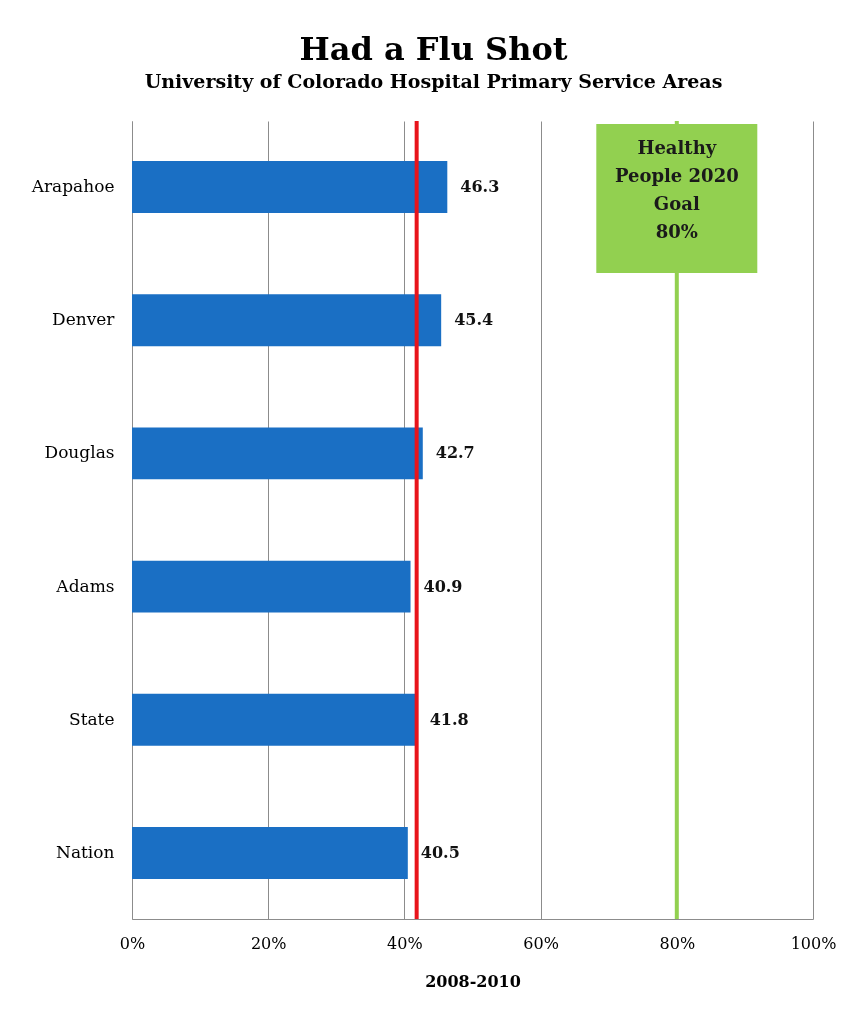 The width and height of the screenshot is (852, 1018). What do you see at coordinates (455, 453) in the screenshot?
I see `data-label: 42.7` at bounding box center [455, 453].